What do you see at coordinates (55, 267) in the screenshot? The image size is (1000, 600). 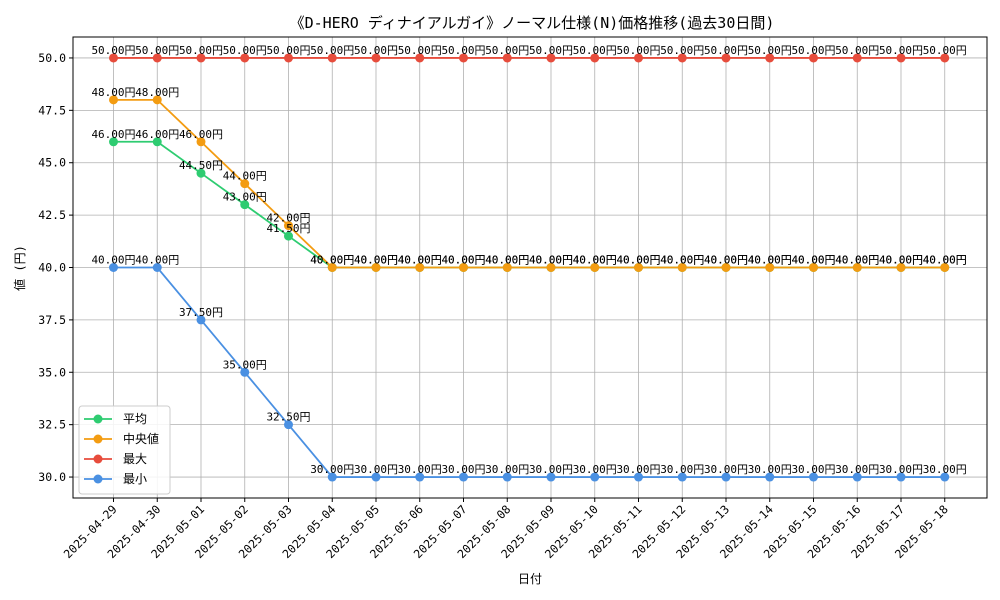 I see `y-axis: 30.0 32.5 35.0 37.5 40.0 42.5 45.0 47.5 50.0` at bounding box center [55, 267].